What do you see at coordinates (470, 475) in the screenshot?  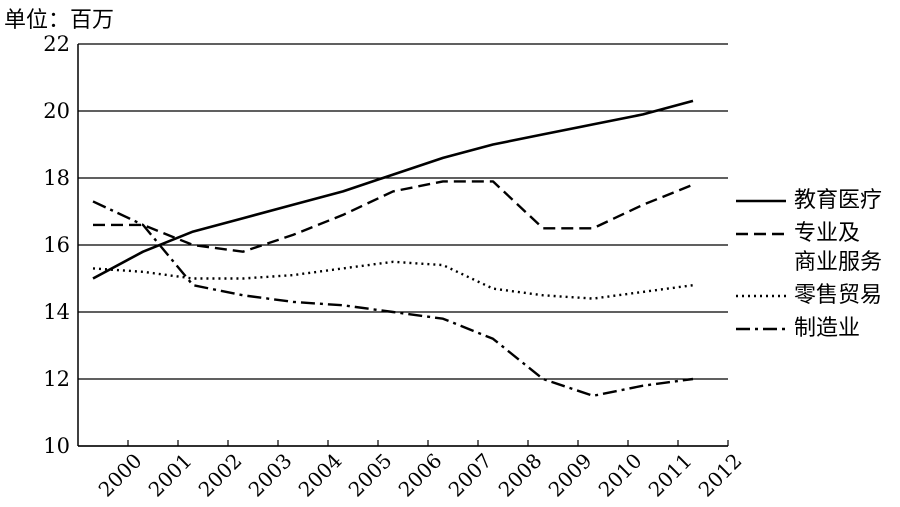 I see `x-tick-label: 2007` at bounding box center [470, 475].